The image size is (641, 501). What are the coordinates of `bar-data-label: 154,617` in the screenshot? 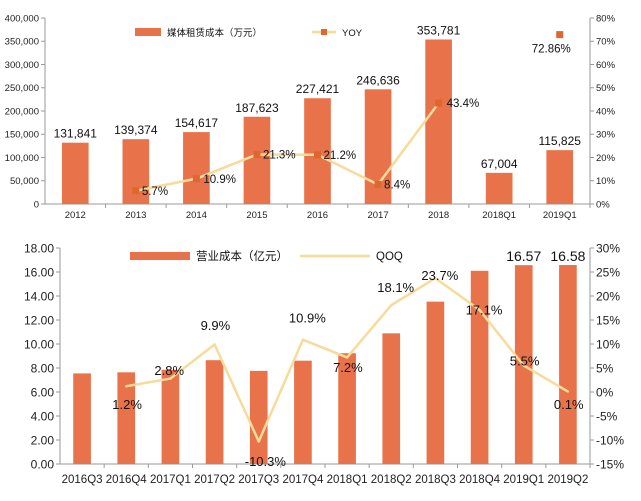 It's located at (197, 123).